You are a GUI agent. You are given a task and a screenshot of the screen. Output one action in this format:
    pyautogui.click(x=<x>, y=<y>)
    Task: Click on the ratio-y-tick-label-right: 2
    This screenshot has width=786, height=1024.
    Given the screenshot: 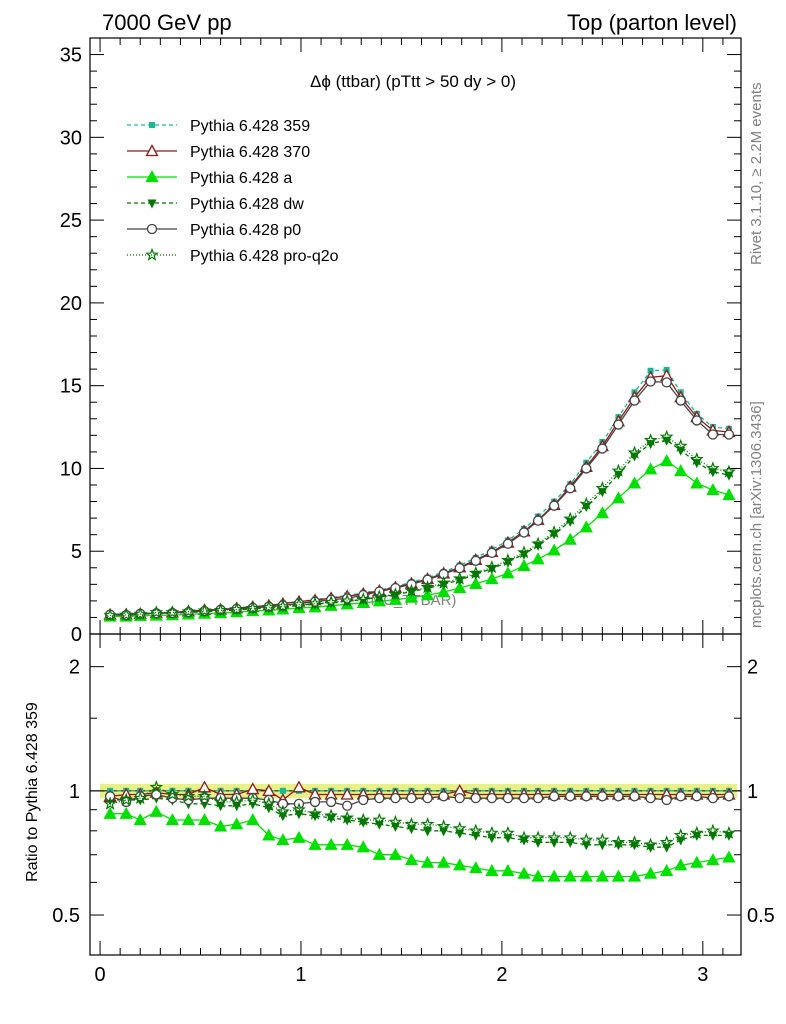 What is the action you would take?
    pyautogui.click(x=752, y=668)
    